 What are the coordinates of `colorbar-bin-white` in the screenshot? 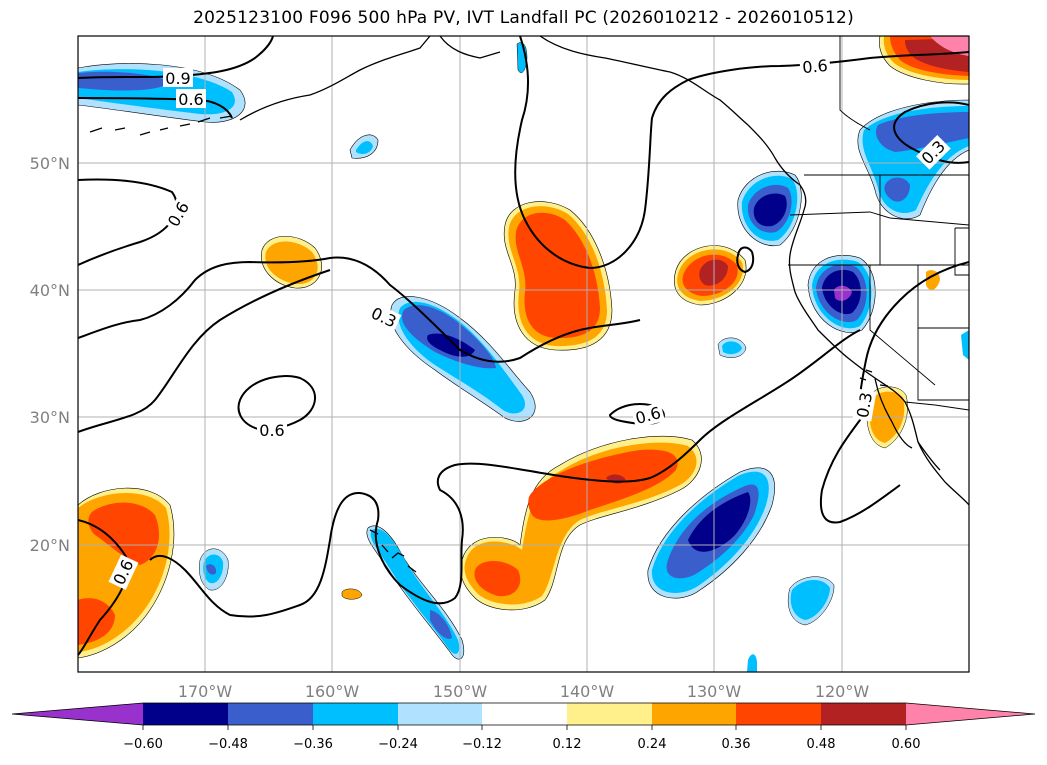 It's located at (524, 714).